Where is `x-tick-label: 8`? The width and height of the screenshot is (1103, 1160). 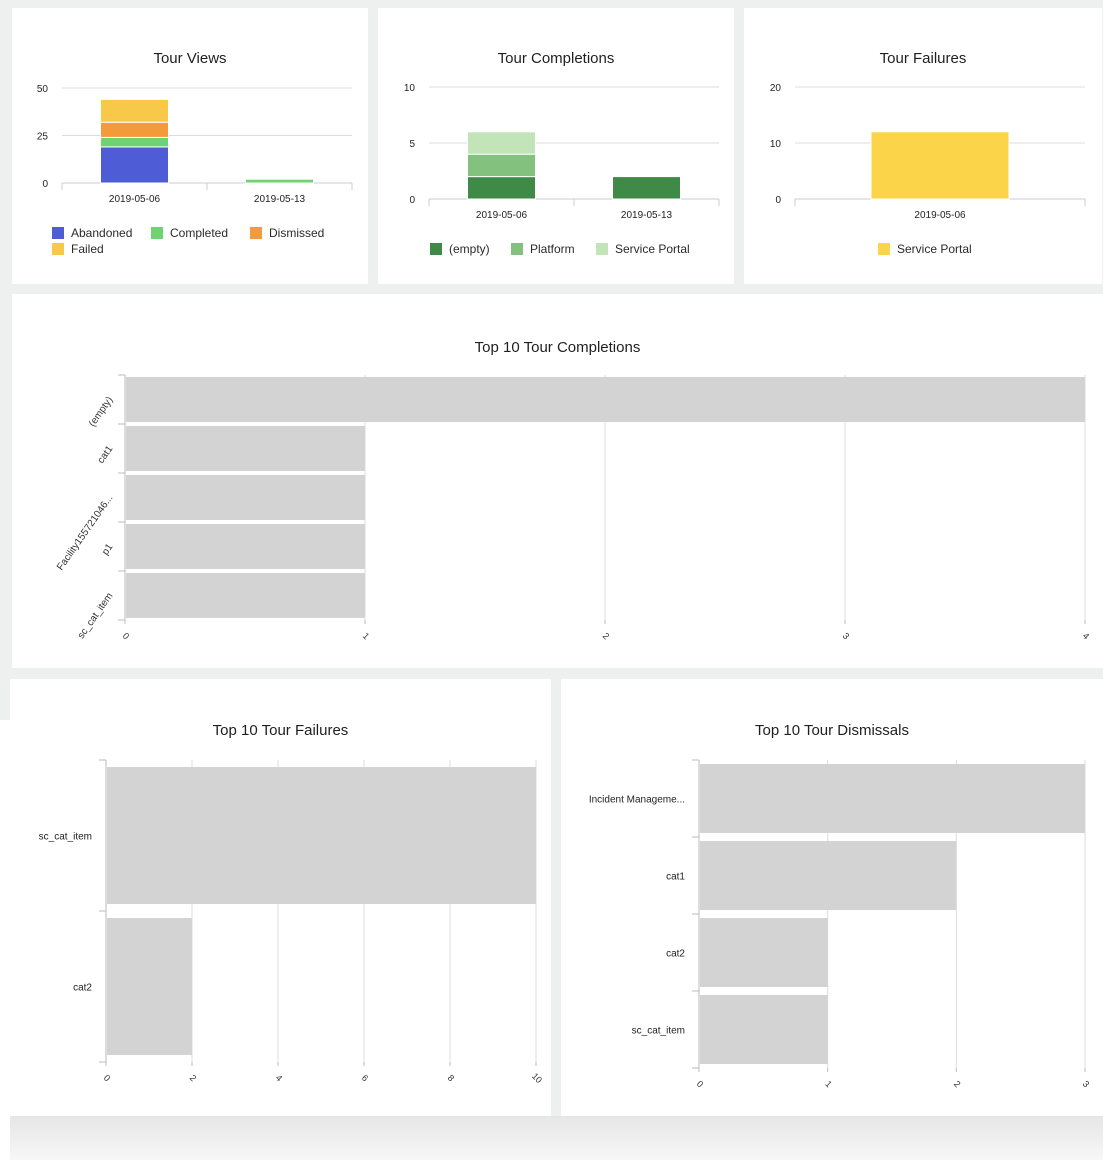
x-tick-label: 8 is located at coordinates (451, 1078).